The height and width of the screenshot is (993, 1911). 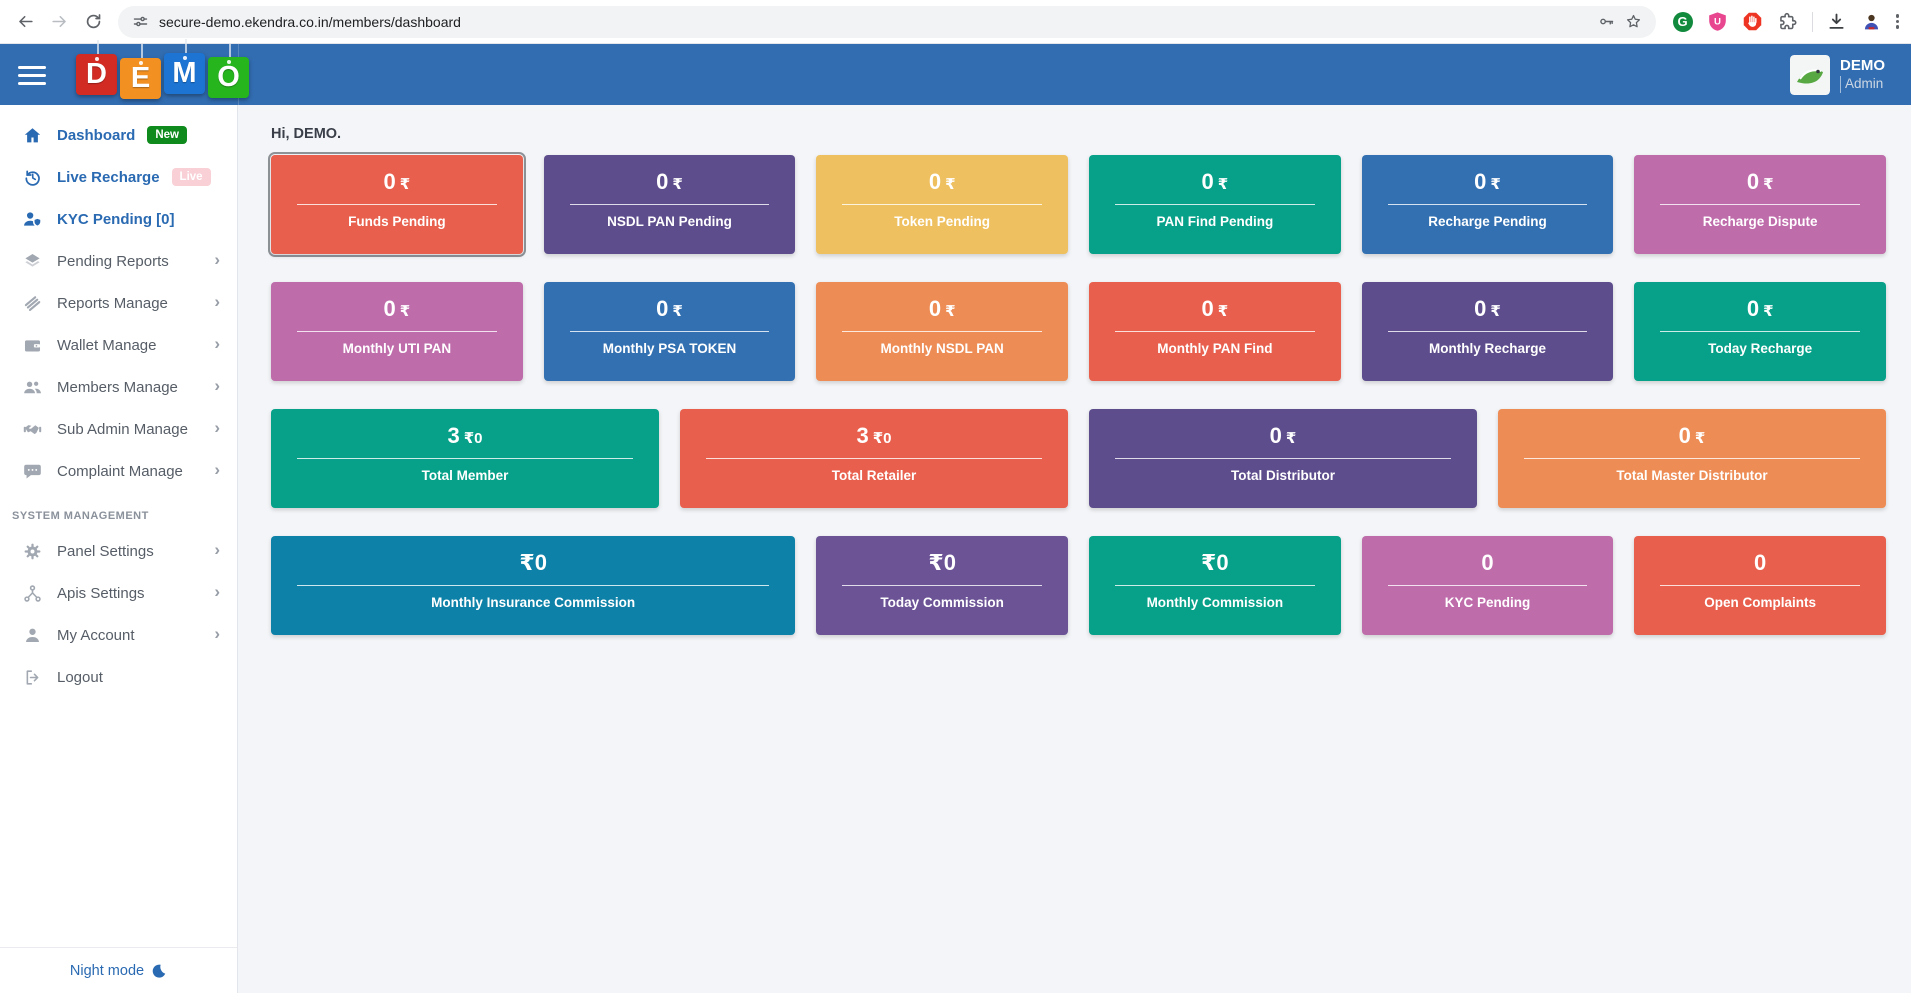 What do you see at coordinates (942, 204) in the screenshot?
I see `card-token-pending: 0 ₹ Token Pending` at bounding box center [942, 204].